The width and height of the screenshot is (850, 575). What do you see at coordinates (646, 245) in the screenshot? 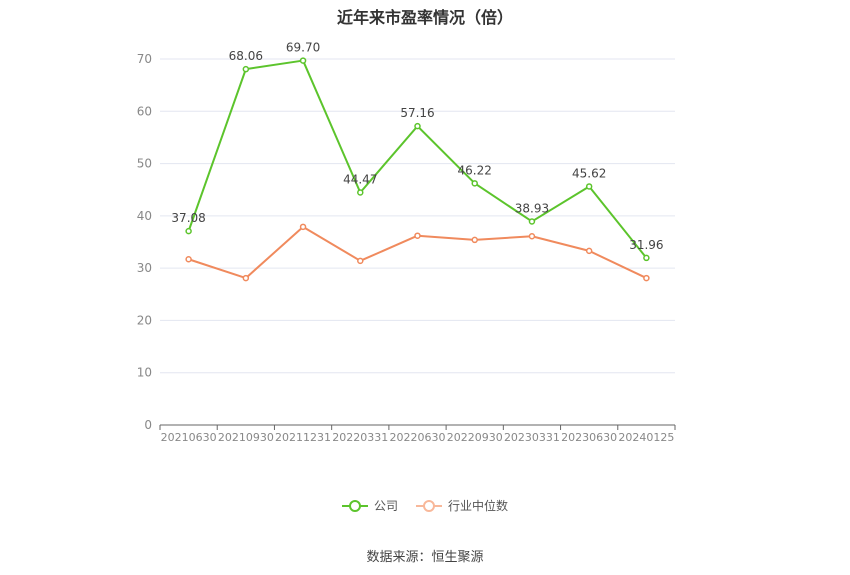
I see `data-label: 31.96` at bounding box center [646, 245].